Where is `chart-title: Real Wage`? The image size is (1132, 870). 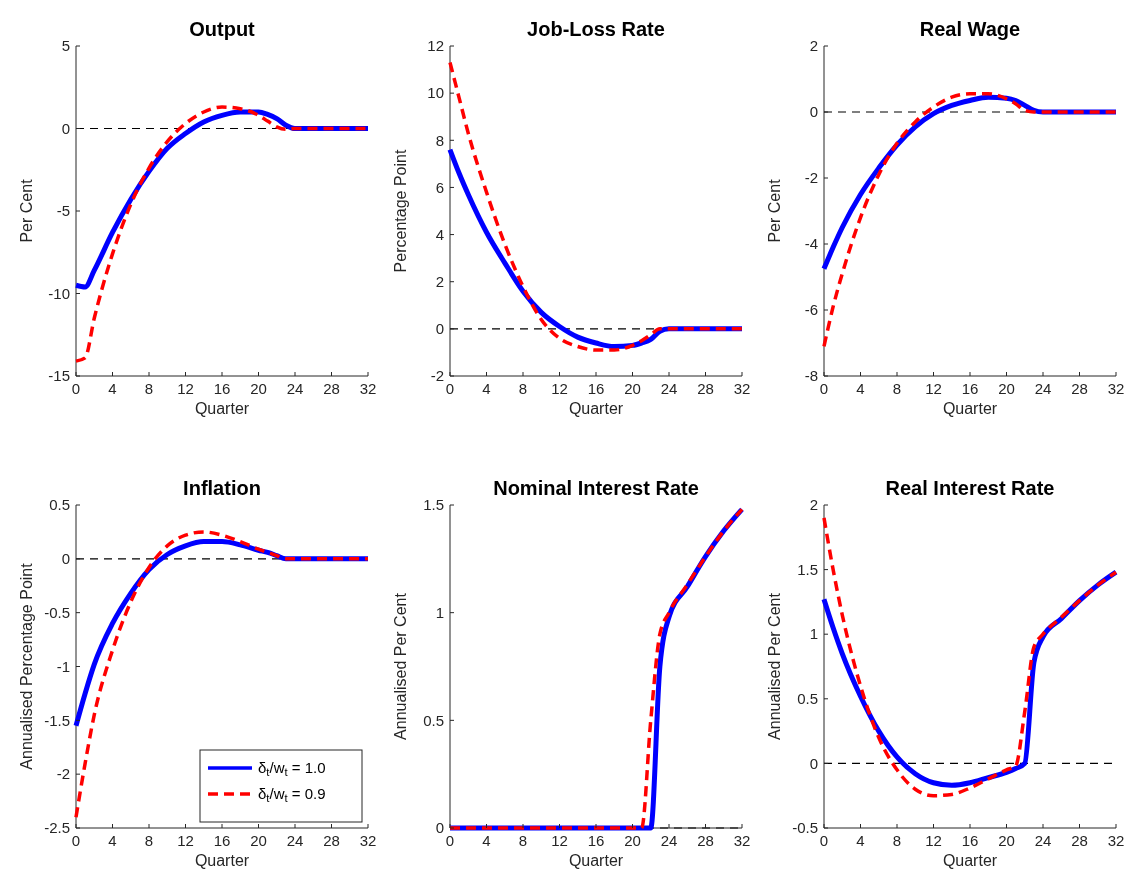 chart-title: Real Wage is located at coordinates (970, 29).